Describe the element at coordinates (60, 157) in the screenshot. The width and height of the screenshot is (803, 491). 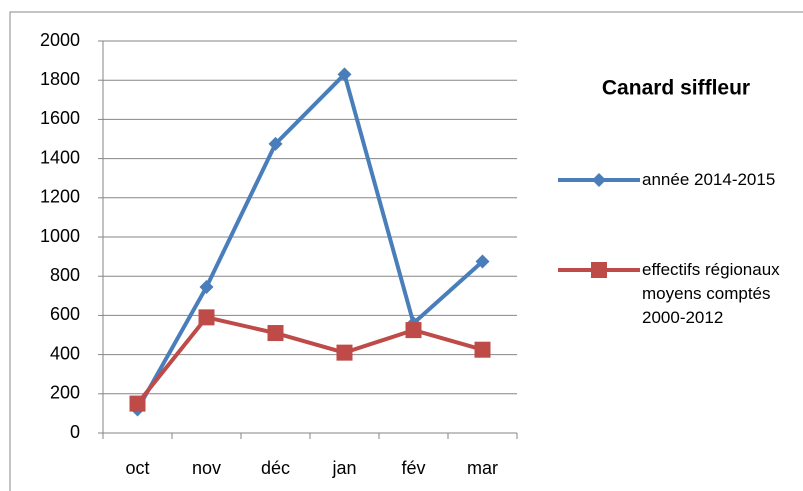
I see `y-tick-label: 1400` at that location.